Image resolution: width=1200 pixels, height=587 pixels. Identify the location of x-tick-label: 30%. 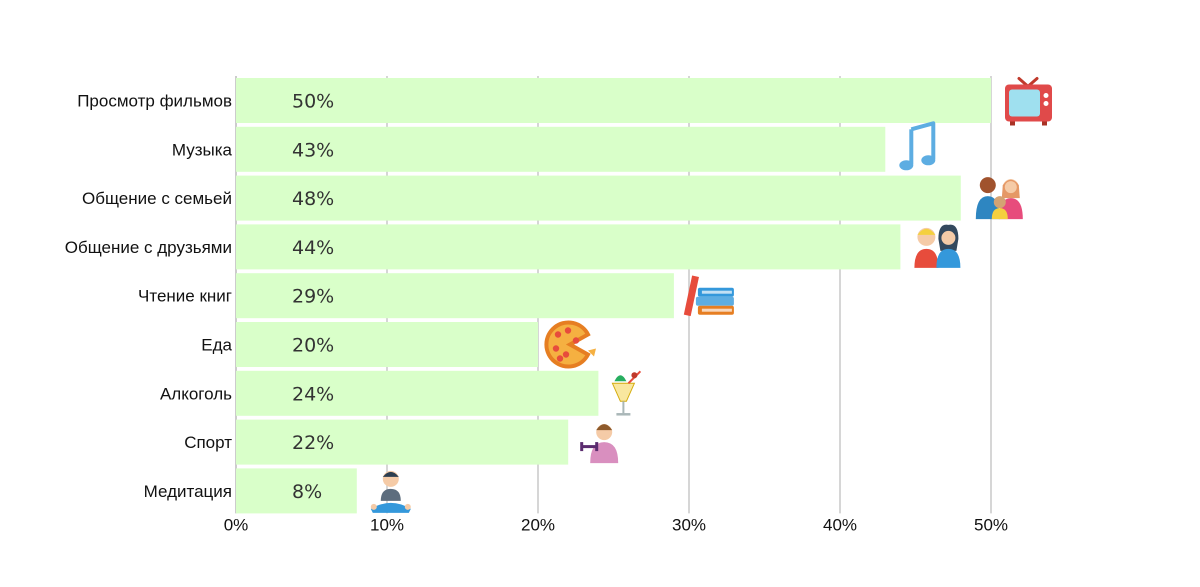
(689, 524).